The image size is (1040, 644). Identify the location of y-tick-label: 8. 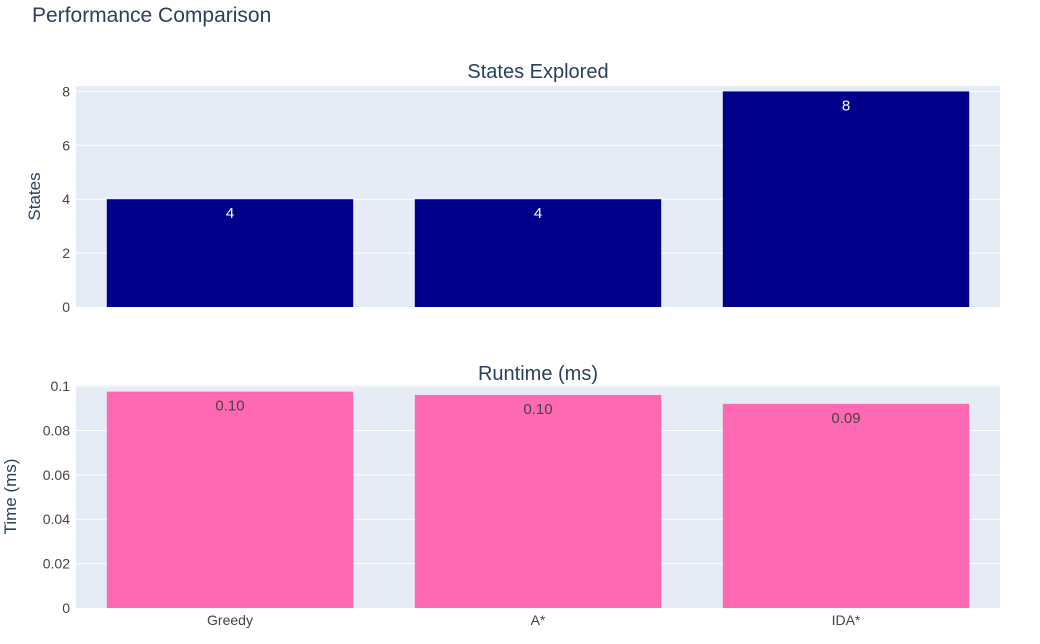
(66, 91).